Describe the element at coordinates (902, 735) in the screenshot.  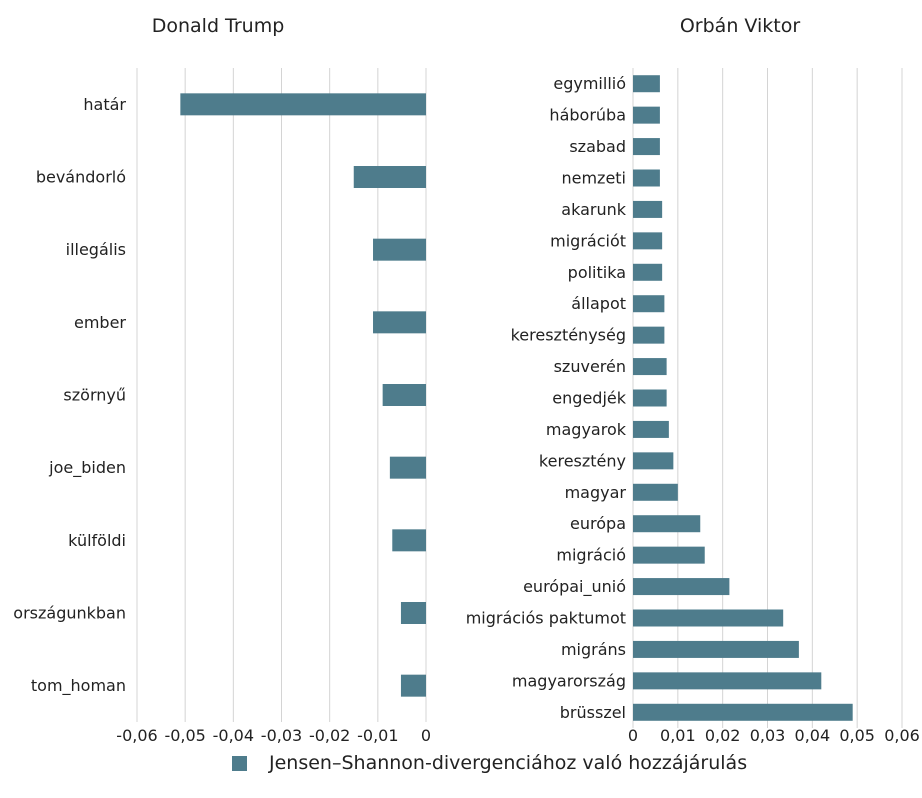
I see `x-tick-label: 0,06` at that location.